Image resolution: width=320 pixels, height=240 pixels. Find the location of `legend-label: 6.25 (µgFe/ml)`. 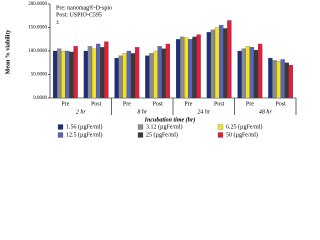

legend-label: 6.25 (µgFe/ml) is located at coordinates (244, 126).